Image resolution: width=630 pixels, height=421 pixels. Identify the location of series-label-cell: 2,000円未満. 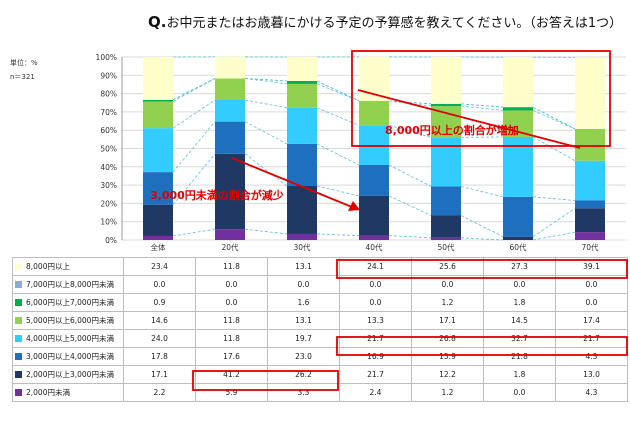
(68, 392).